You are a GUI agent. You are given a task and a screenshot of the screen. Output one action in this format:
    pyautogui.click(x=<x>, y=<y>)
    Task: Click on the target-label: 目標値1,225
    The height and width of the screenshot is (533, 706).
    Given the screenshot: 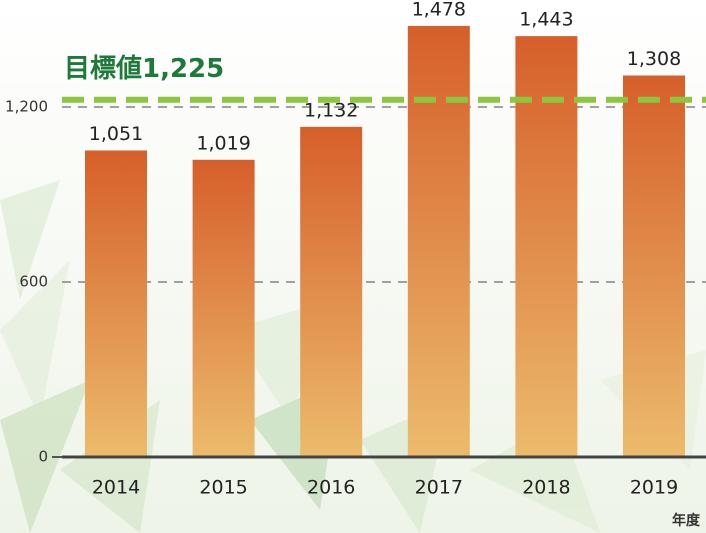 What is the action you would take?
    pyautogui.click(x=144, y=69)
    